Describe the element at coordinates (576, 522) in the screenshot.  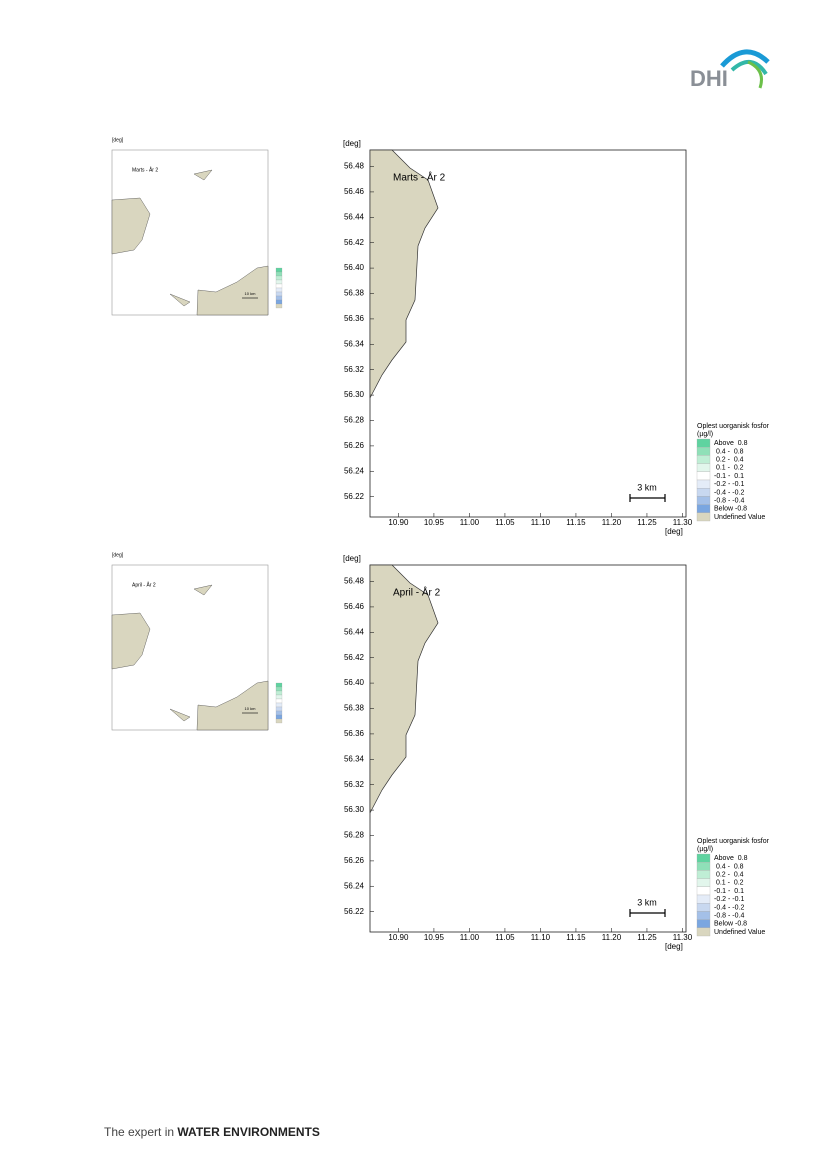
I see `x-tick-label: 11.15` at that location.